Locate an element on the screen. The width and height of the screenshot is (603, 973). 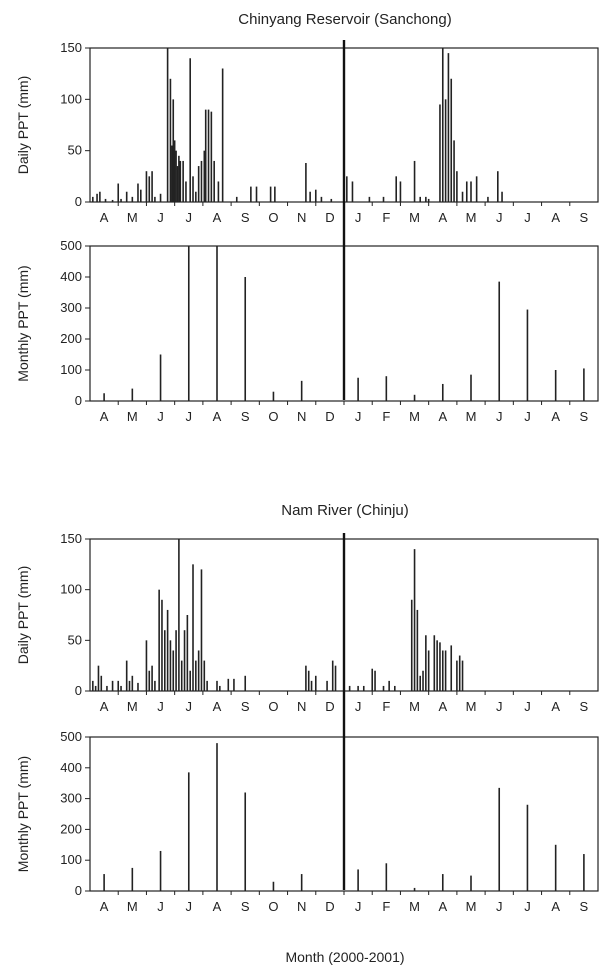
y-axis-label: Daily PPT (mm) is located at coordinates (23, 615).